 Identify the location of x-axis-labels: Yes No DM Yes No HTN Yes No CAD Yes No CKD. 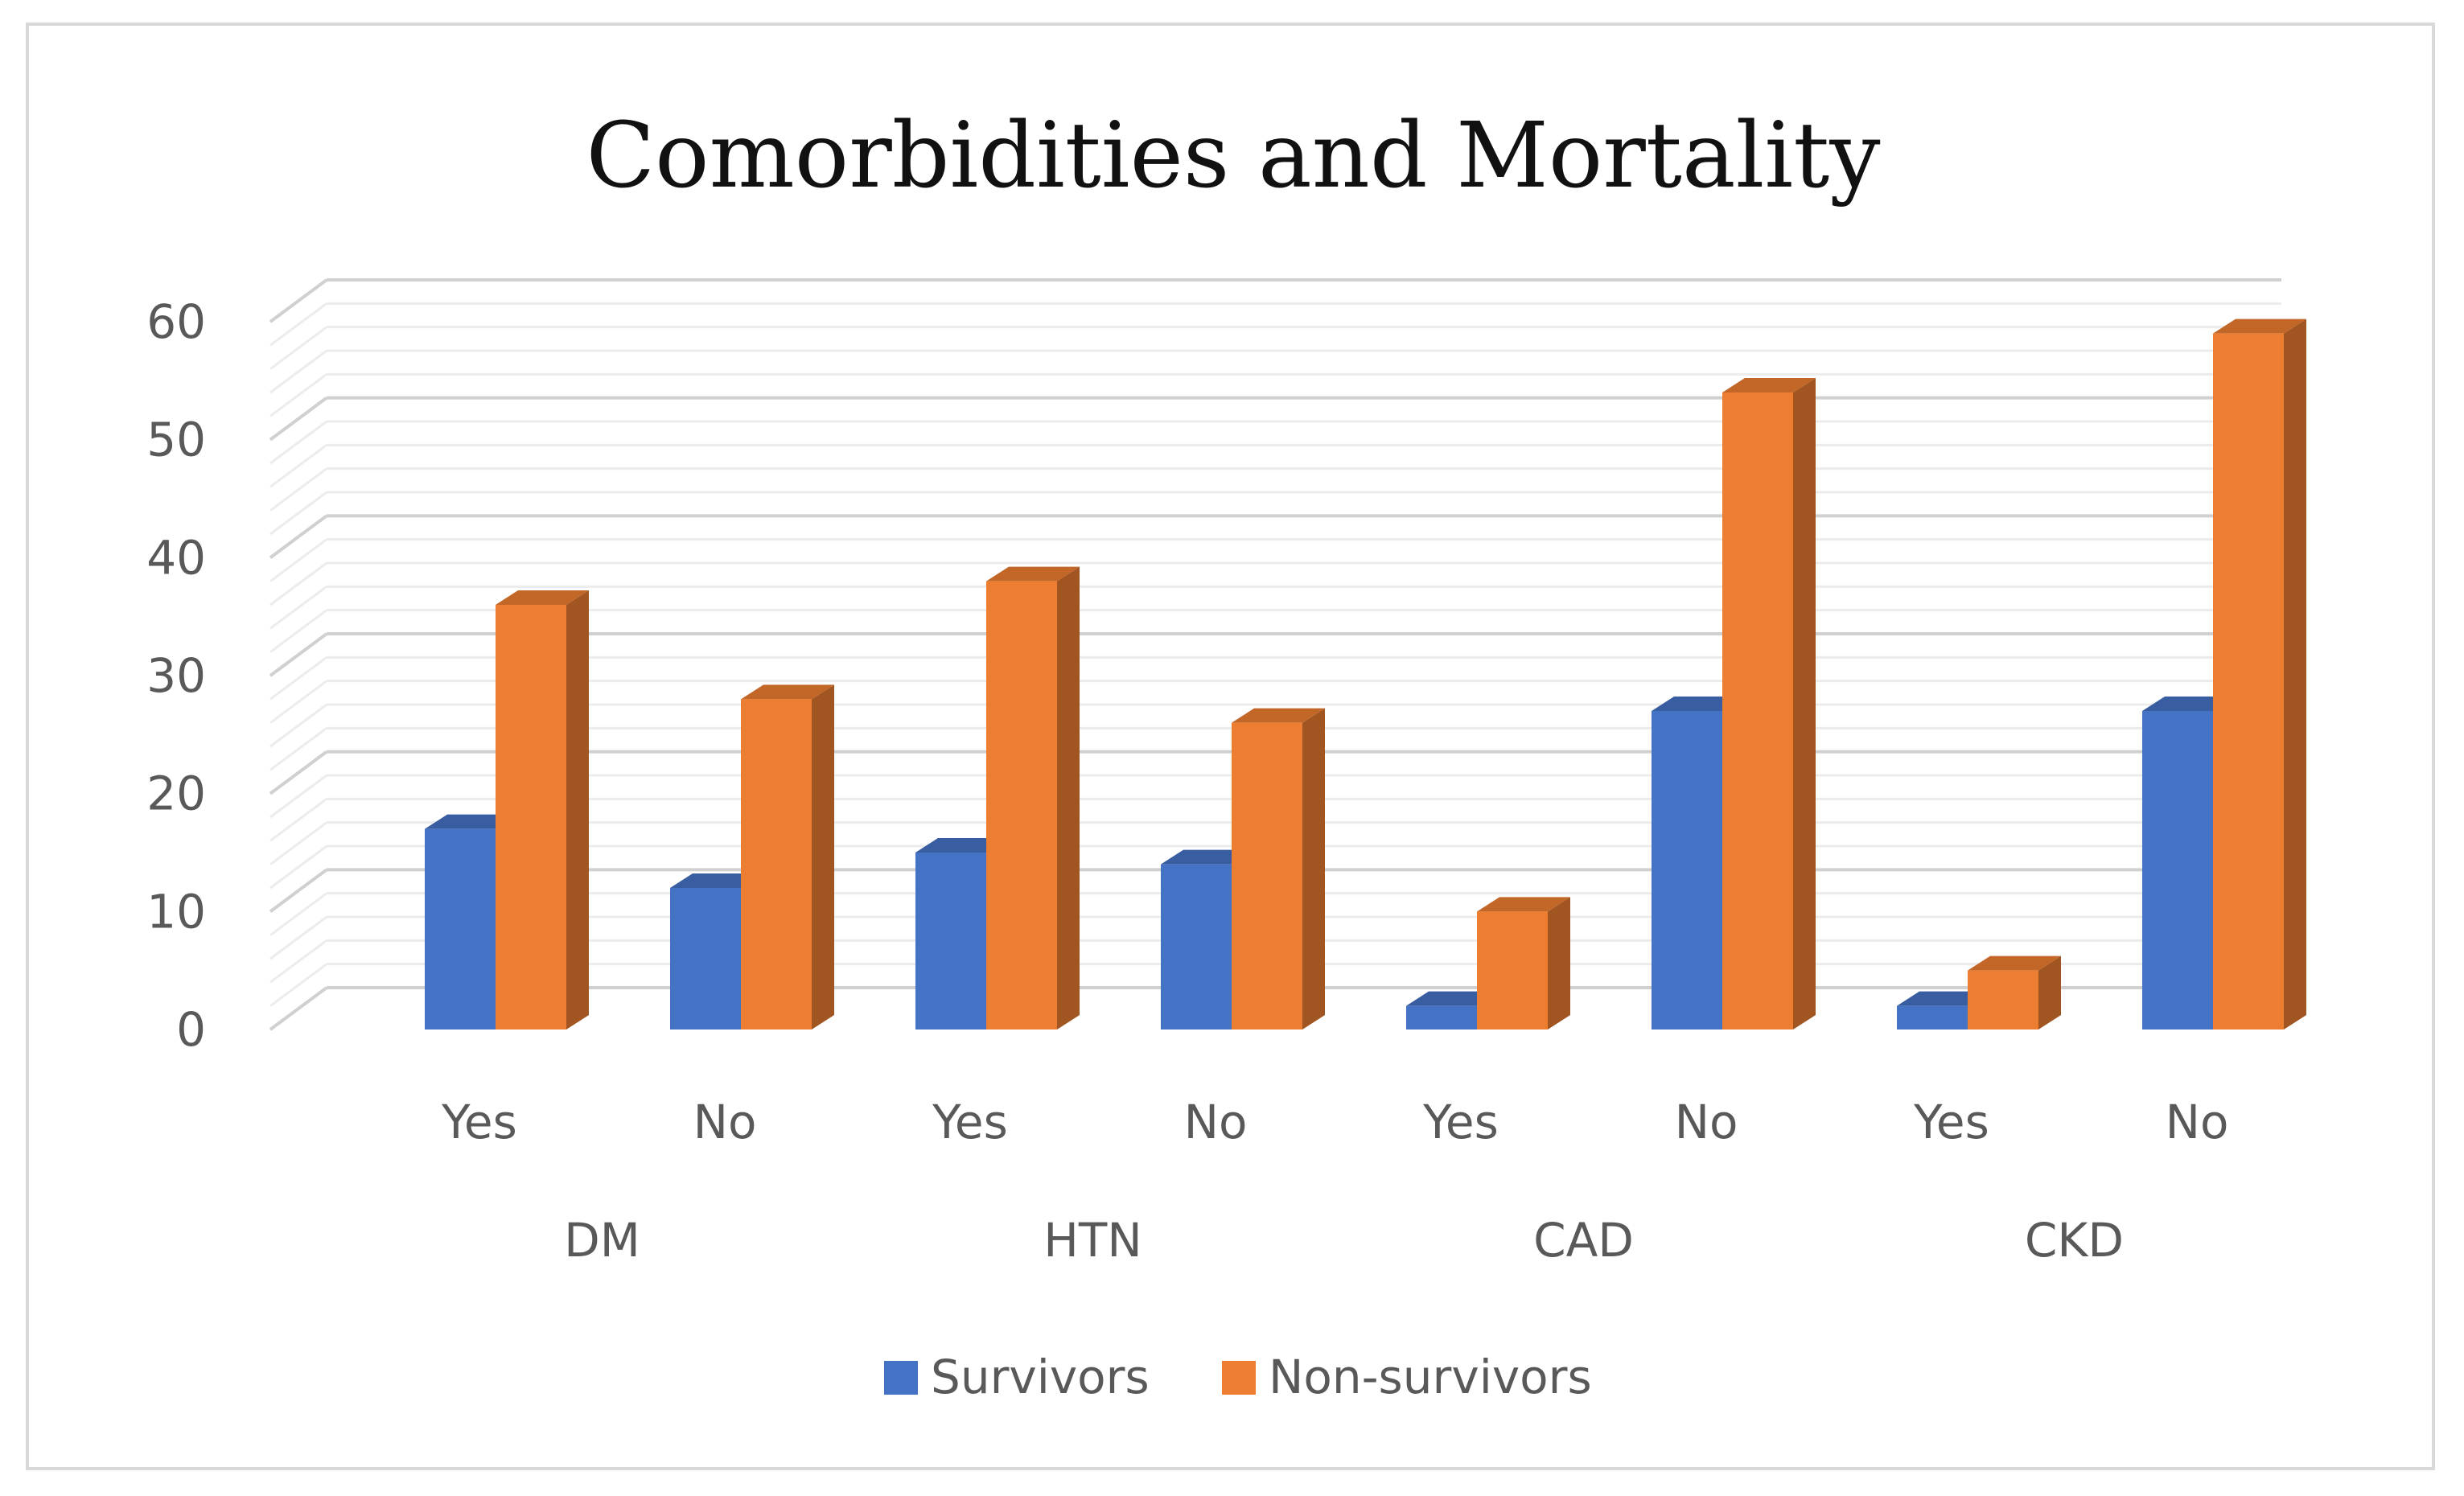
(1334, 1181).